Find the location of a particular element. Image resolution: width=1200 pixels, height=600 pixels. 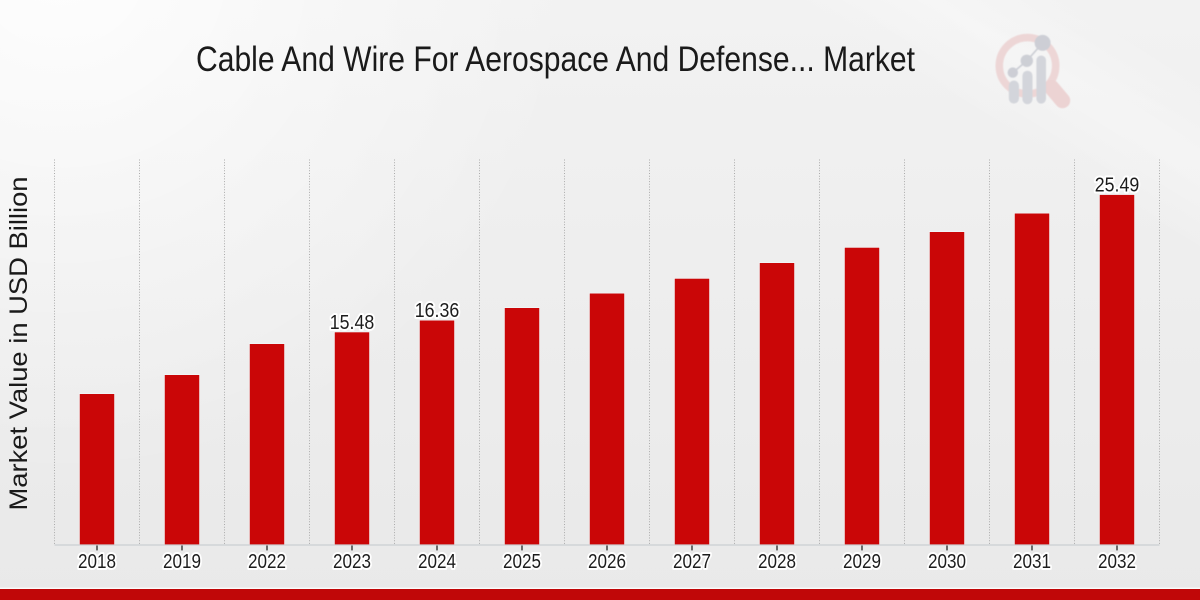

svg-text: 2022 is located at coordinates (267, 562).